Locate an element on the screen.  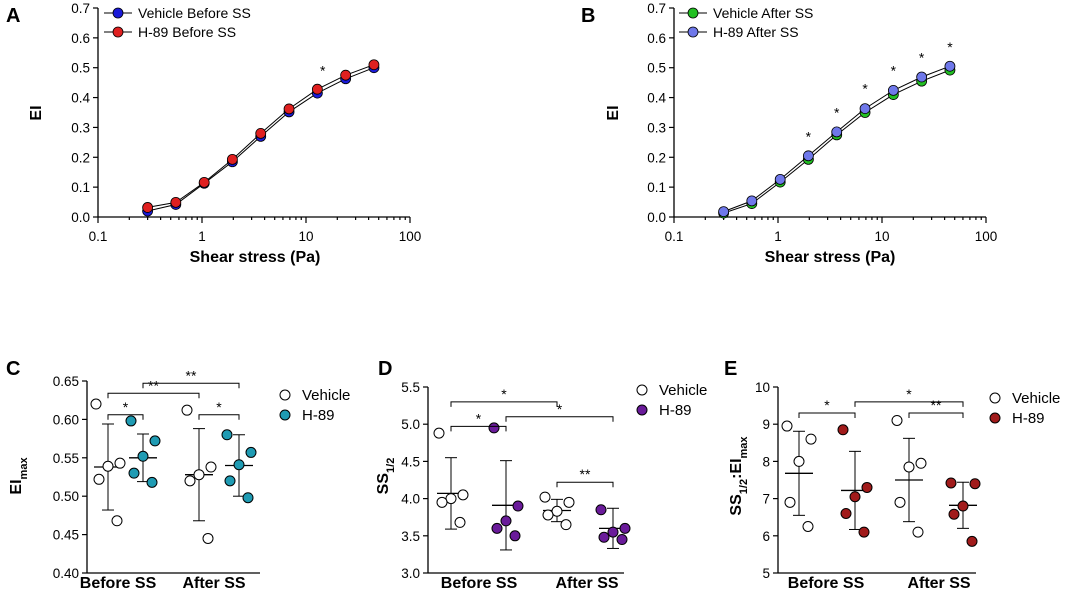
y-tick-label: 0.65 is located at coordinates (66, 381).